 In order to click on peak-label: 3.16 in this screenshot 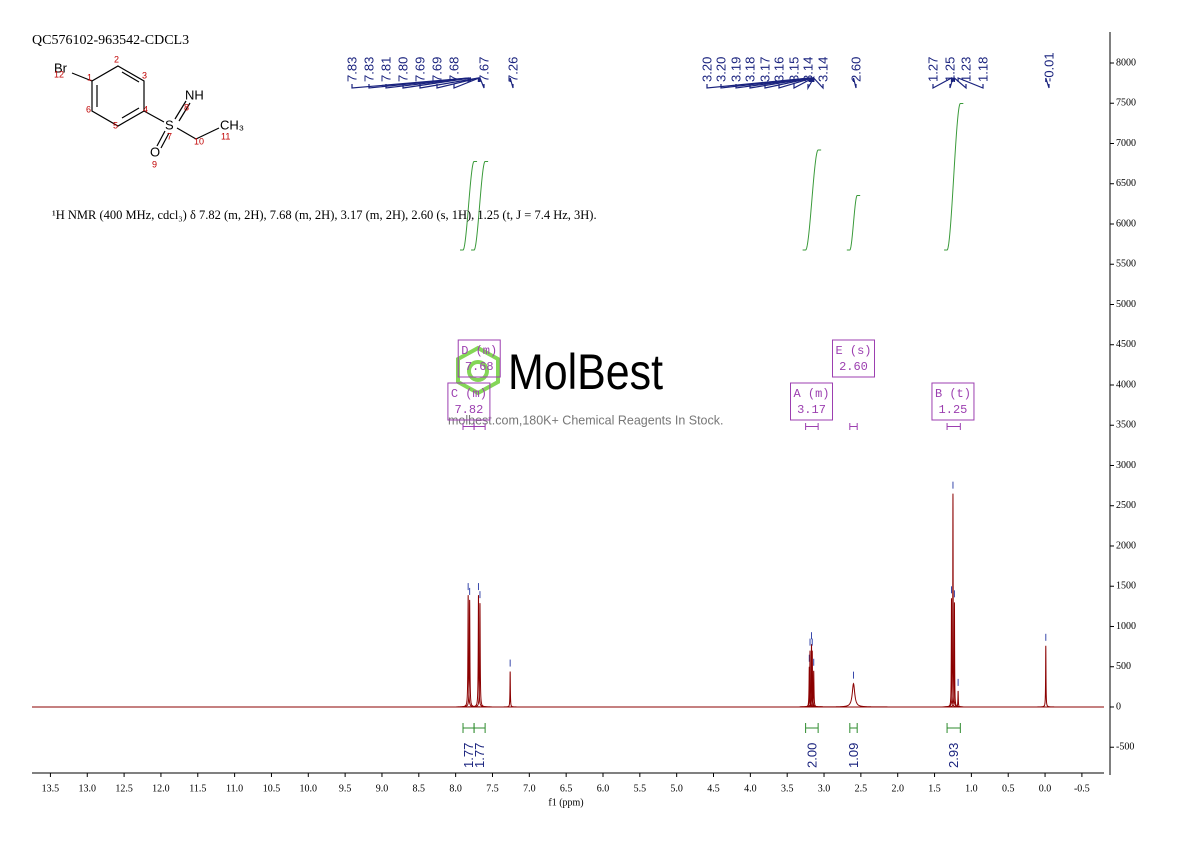, I will do `click(778, 69)`.